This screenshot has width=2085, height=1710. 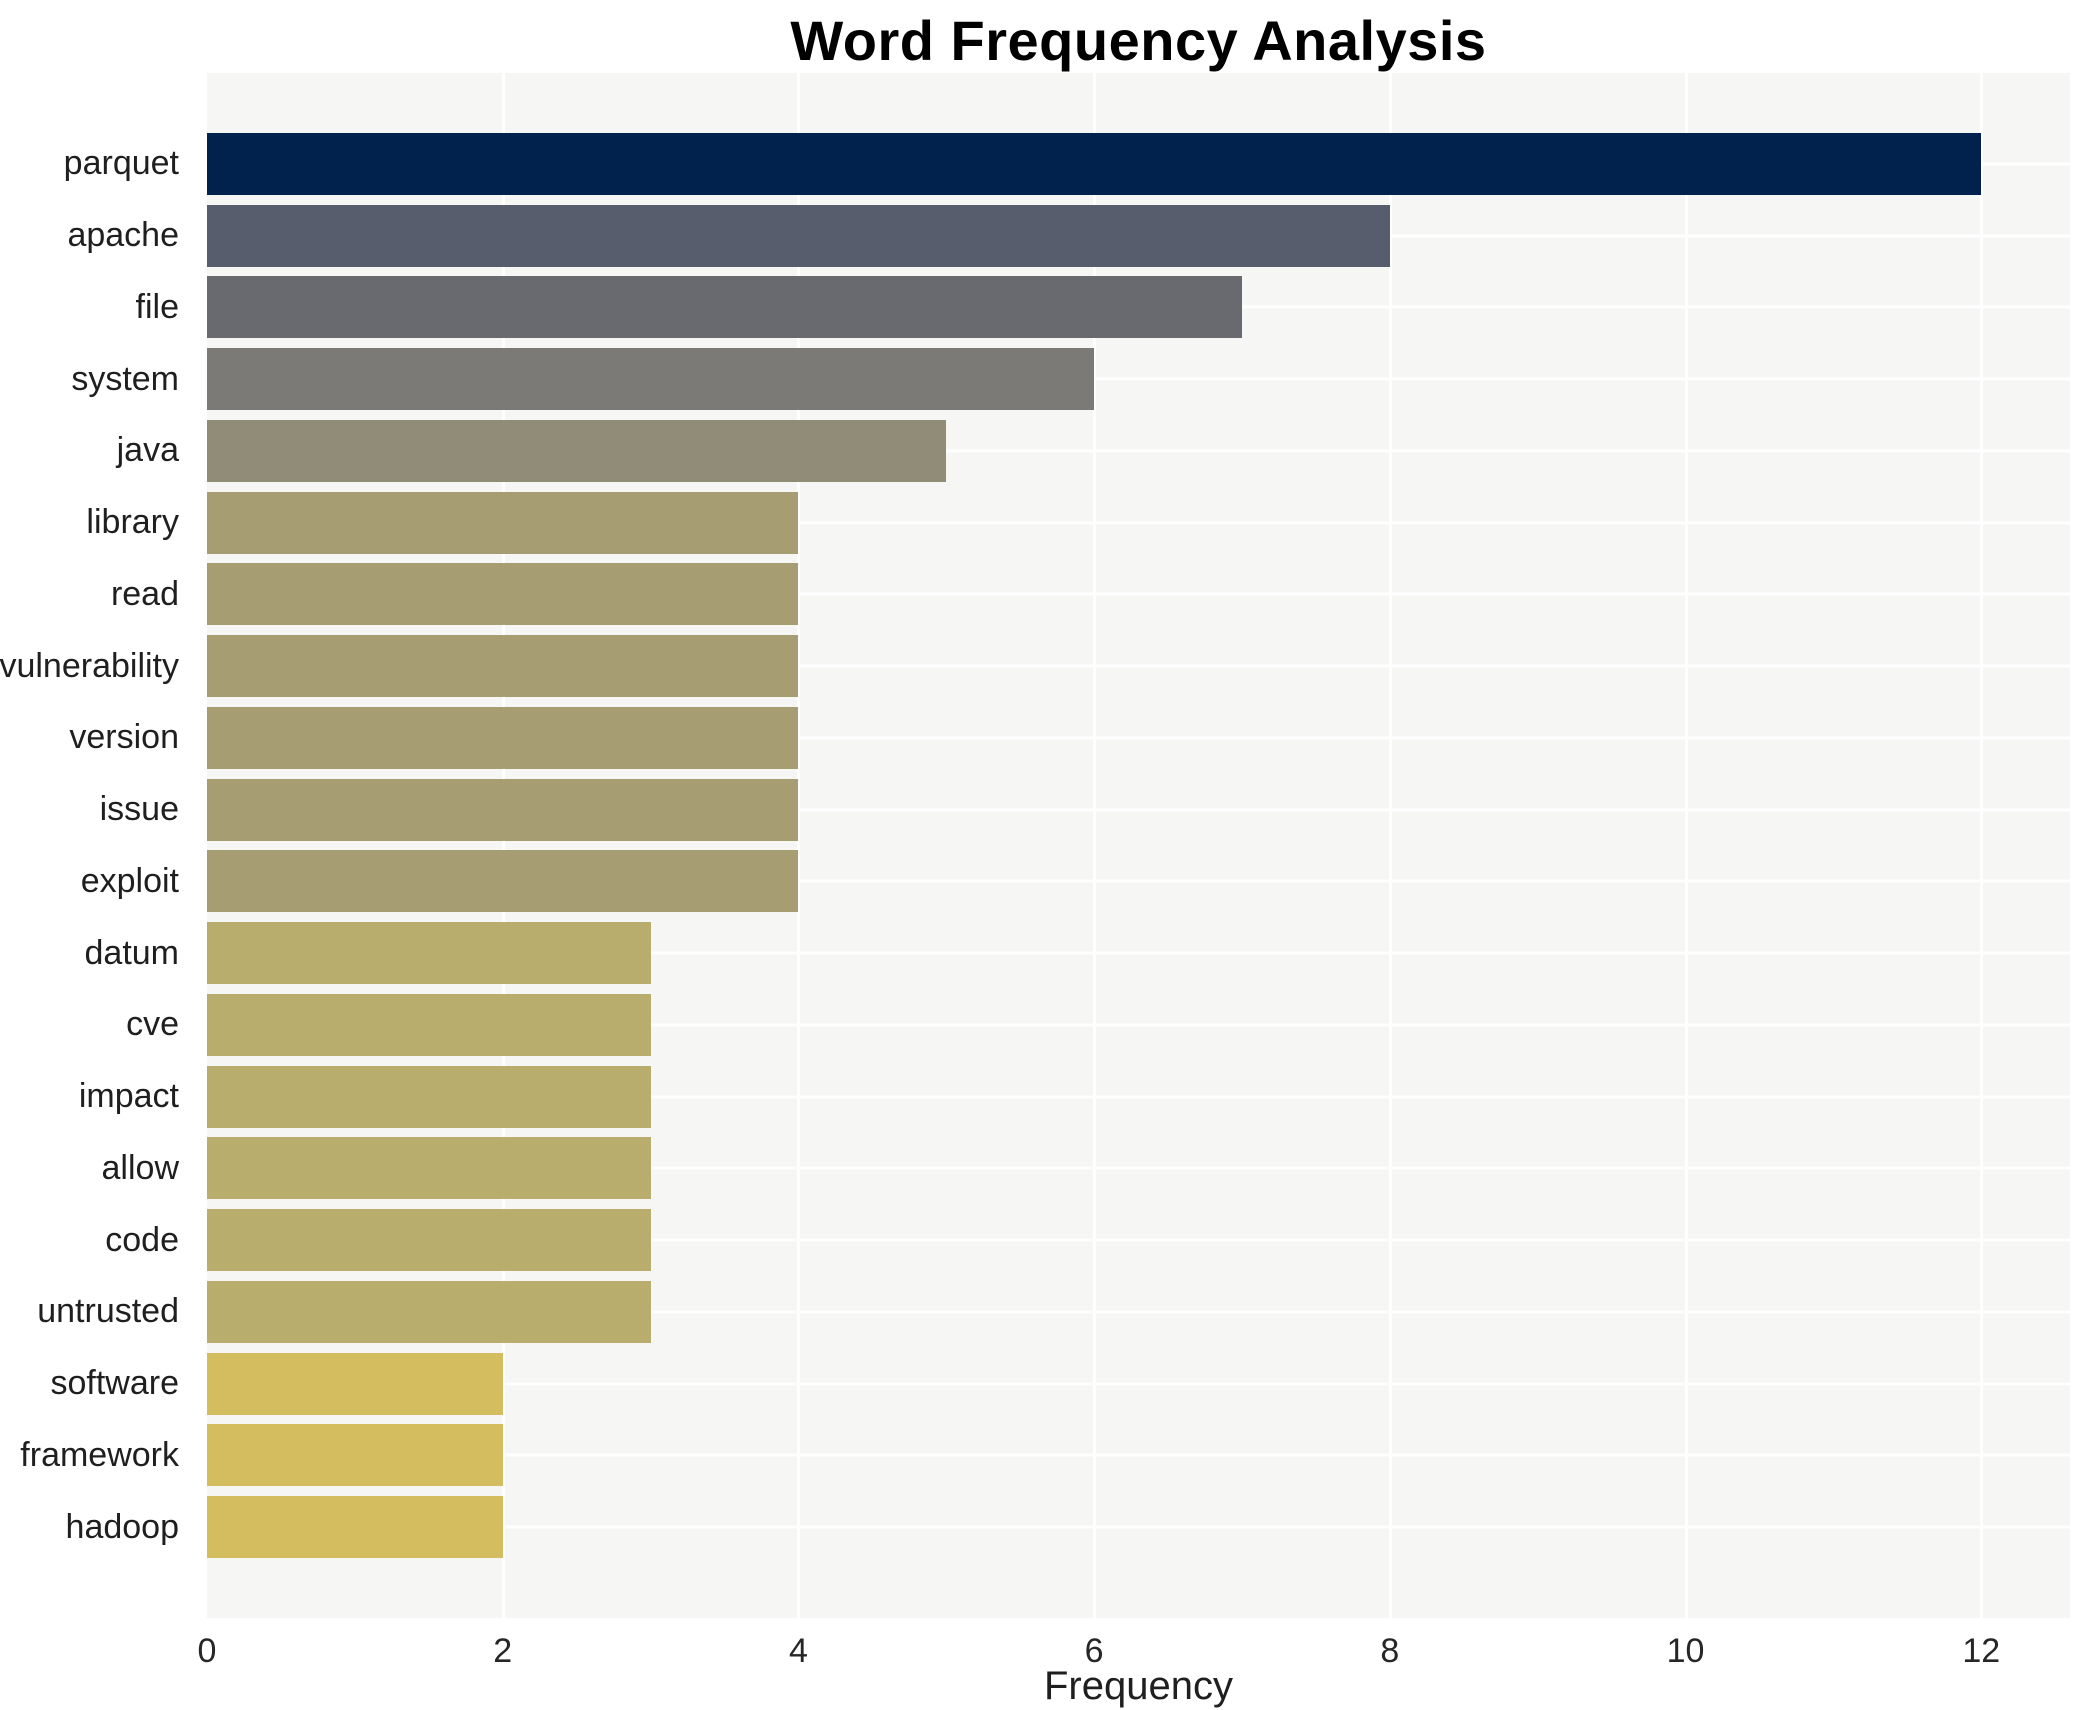 I want to click on bar-row-allow, so click(x=1138, y=1169).